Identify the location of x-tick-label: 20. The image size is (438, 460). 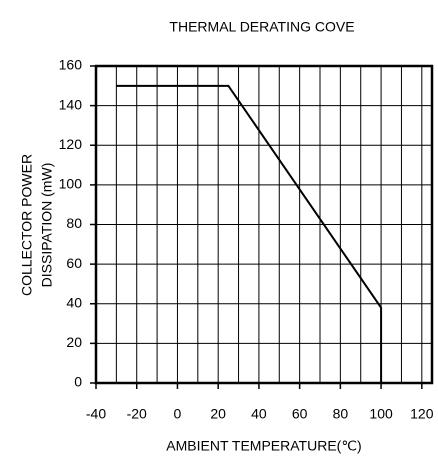
(218, 414).